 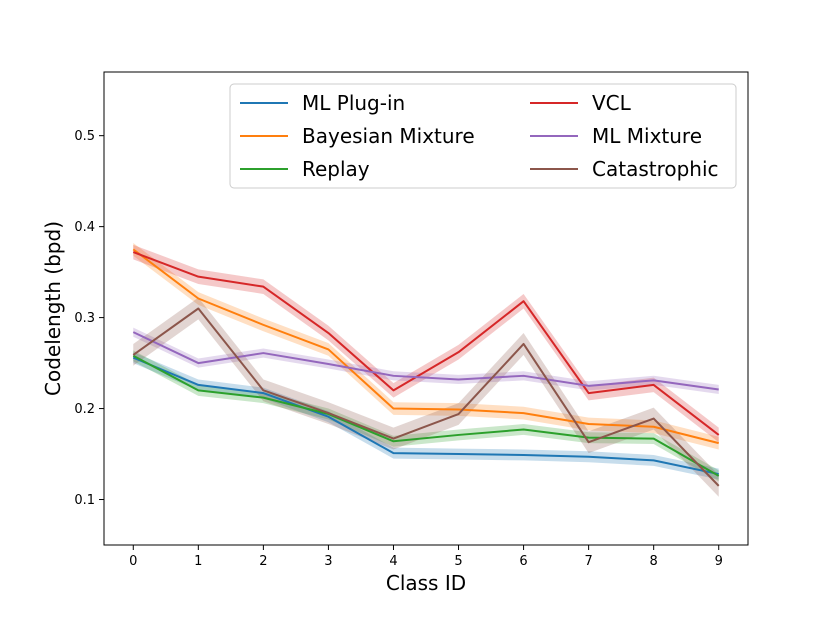 I want to click on legend-label: ML Mixture, so click(x=647, y=136).